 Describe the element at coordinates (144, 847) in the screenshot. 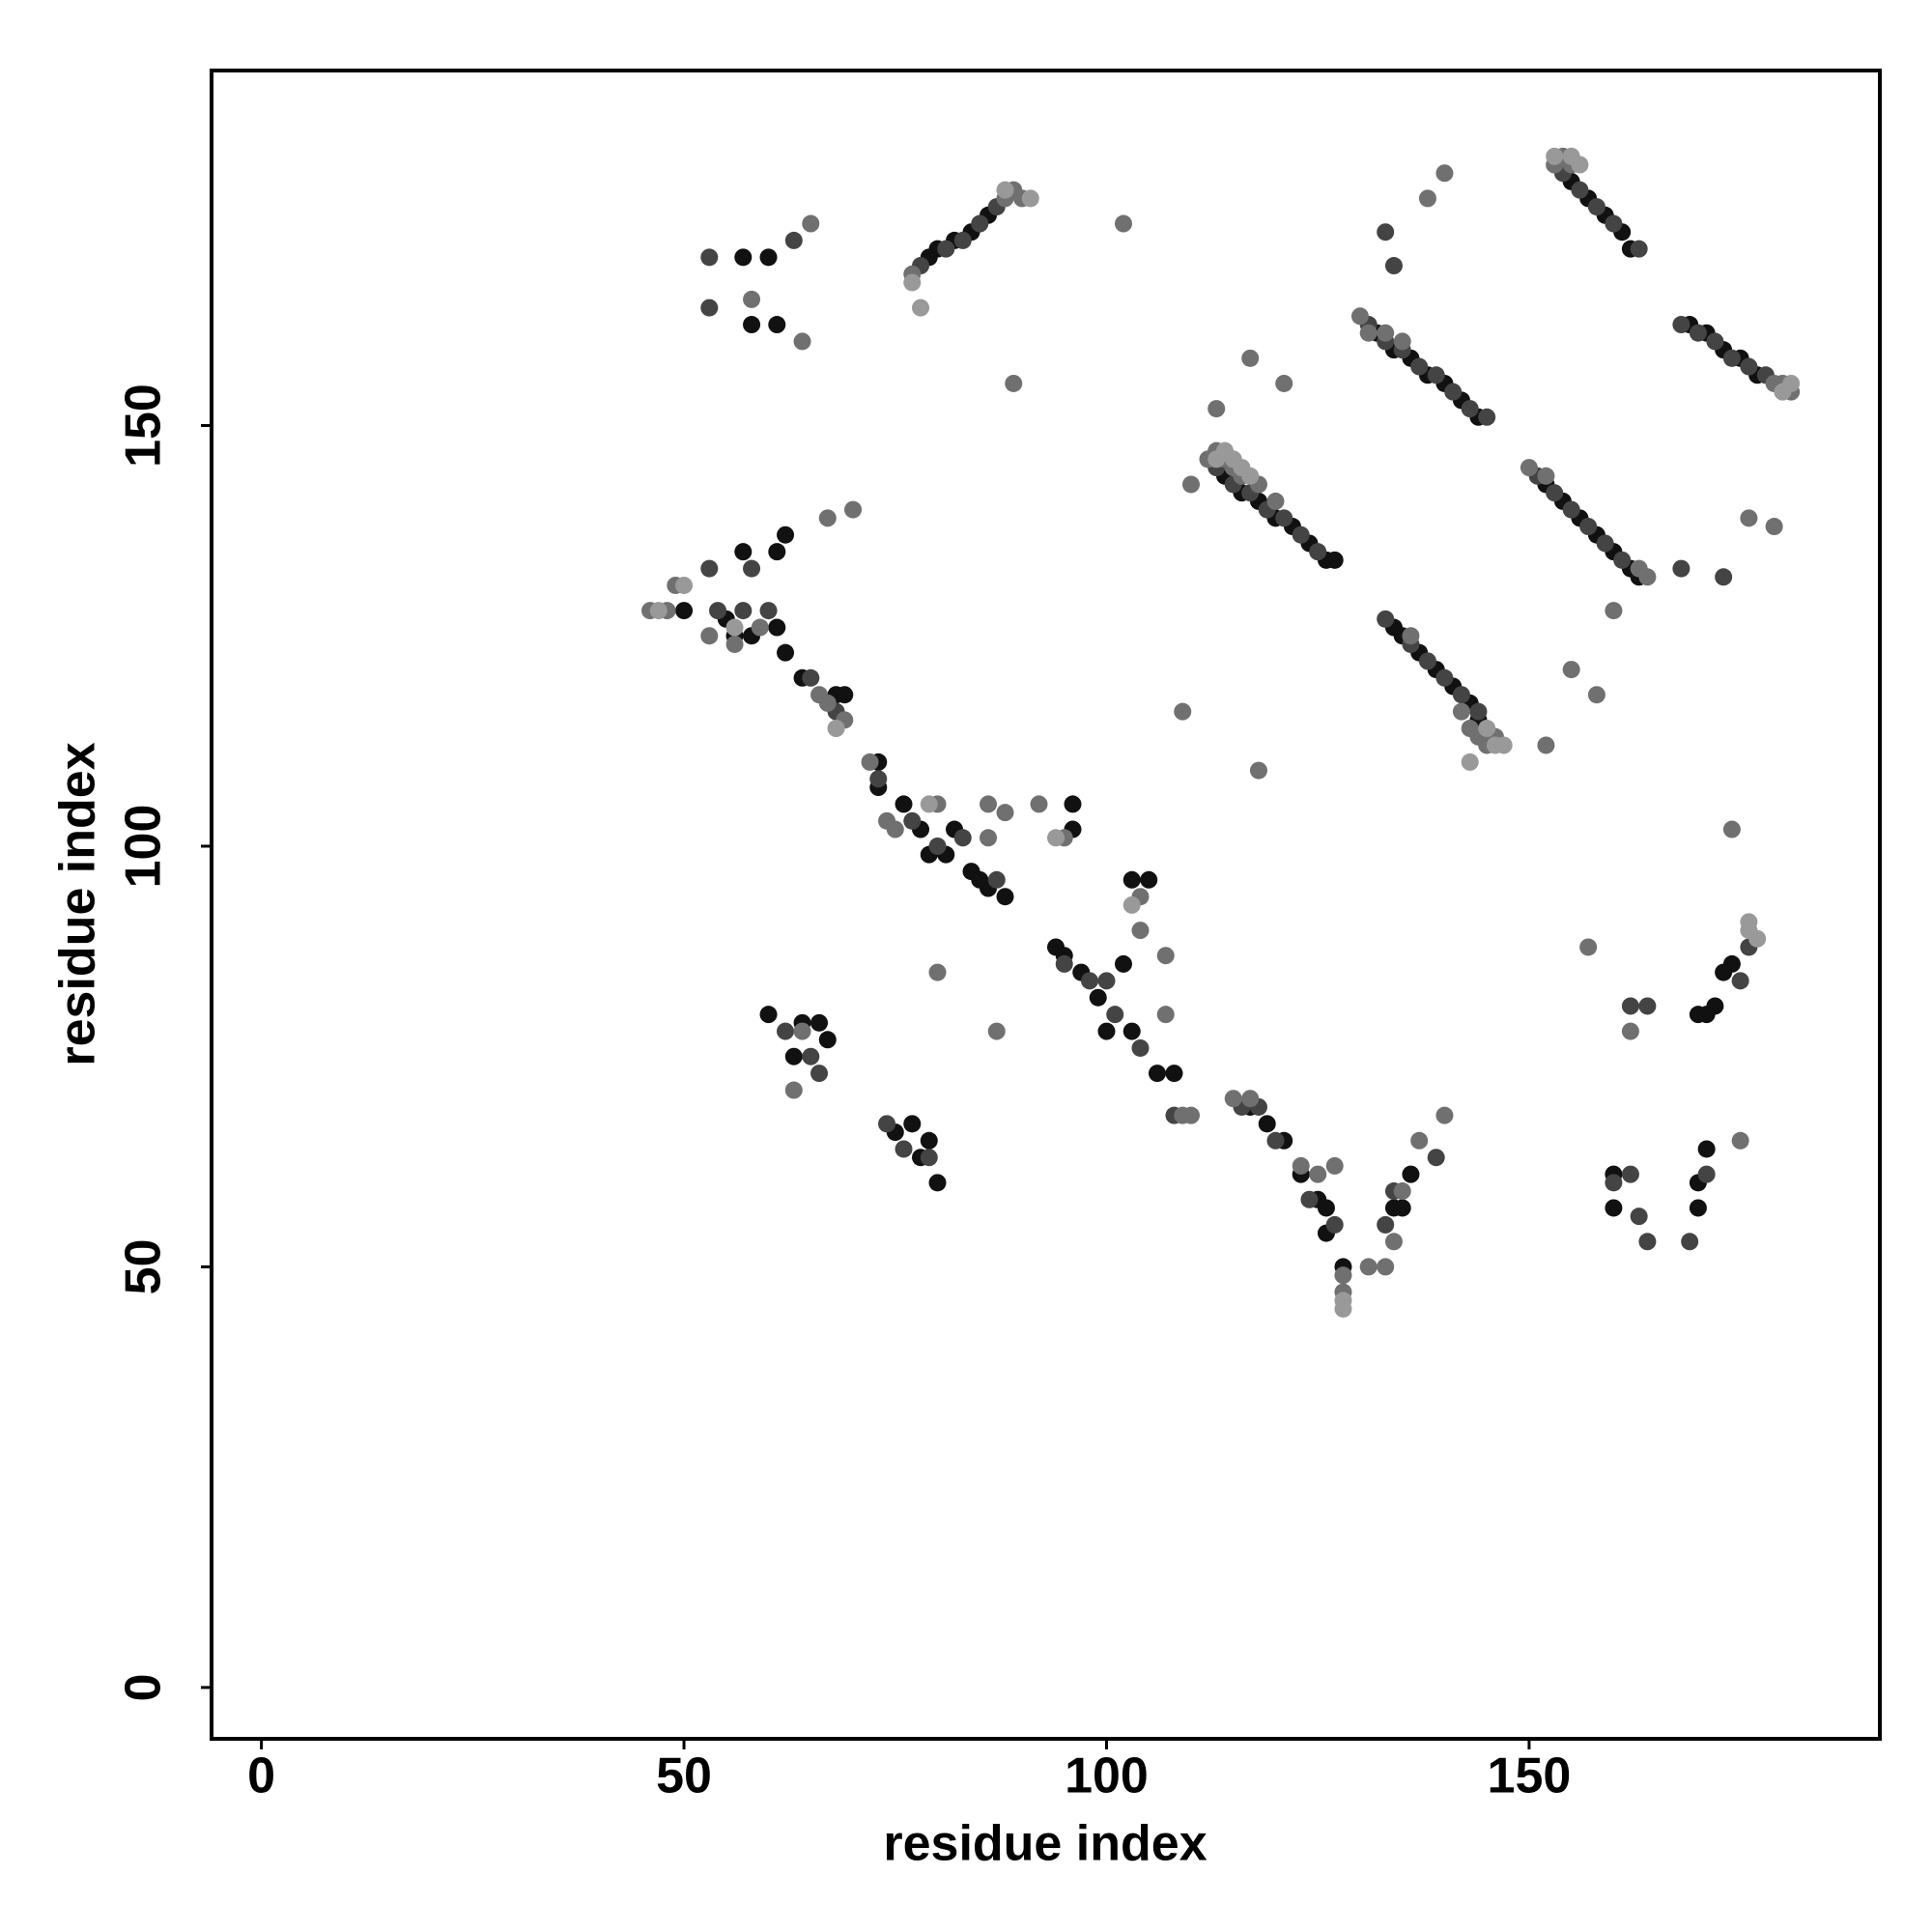

I see `y-tick-label: 100` at that location.